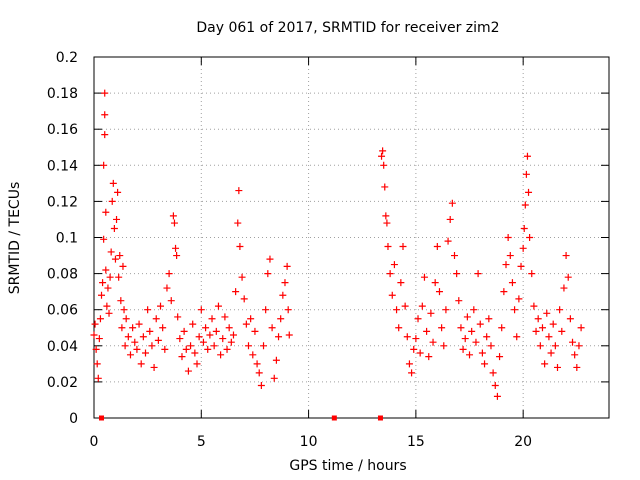  I want to click on y-tick-label: 0.02, so click(62, 383).